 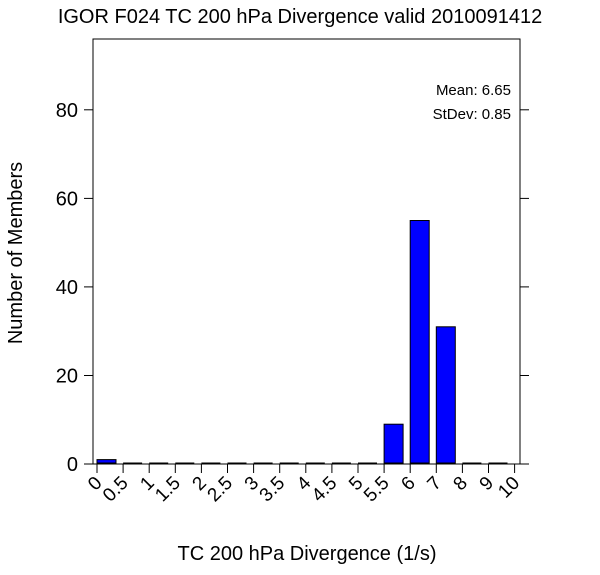 What do you see at coordinates (67, 288) in the screenshot?
I see `y-tick-label: 40` at bounding box center [67, 288].